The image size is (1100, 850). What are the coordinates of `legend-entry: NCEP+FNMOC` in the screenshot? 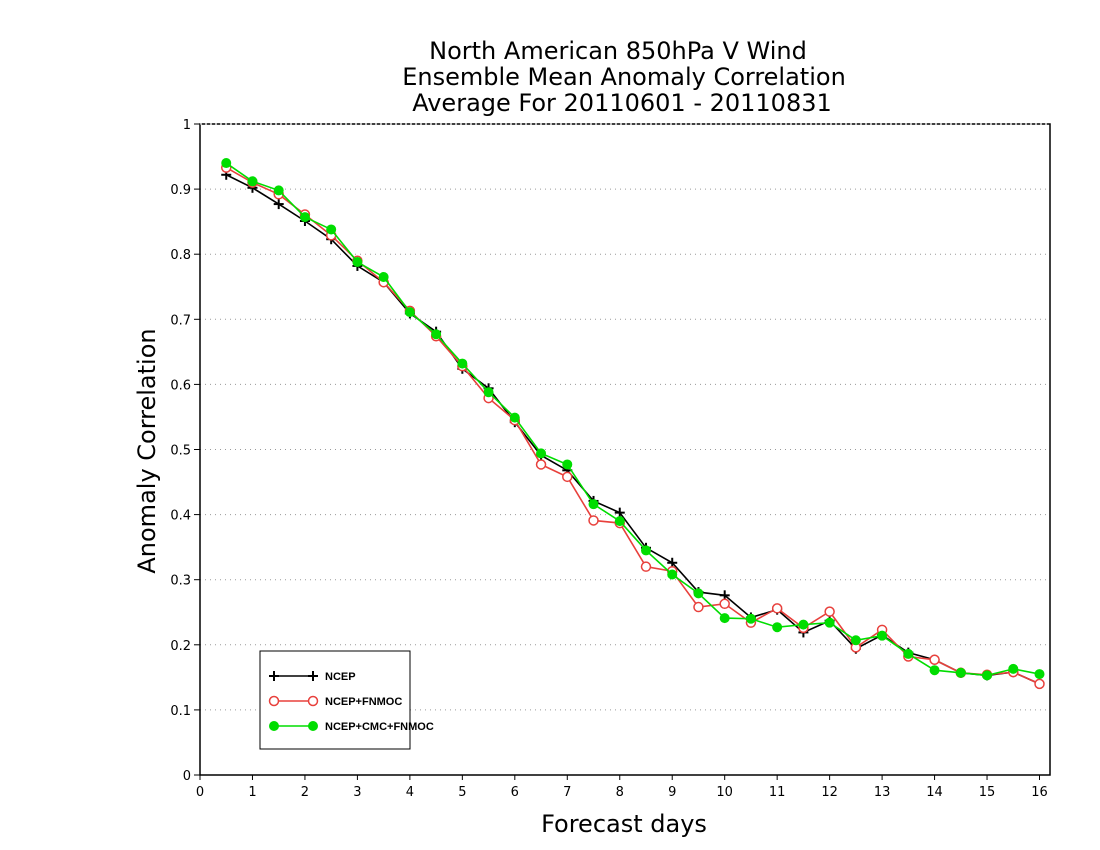 It's located at (335, 701).